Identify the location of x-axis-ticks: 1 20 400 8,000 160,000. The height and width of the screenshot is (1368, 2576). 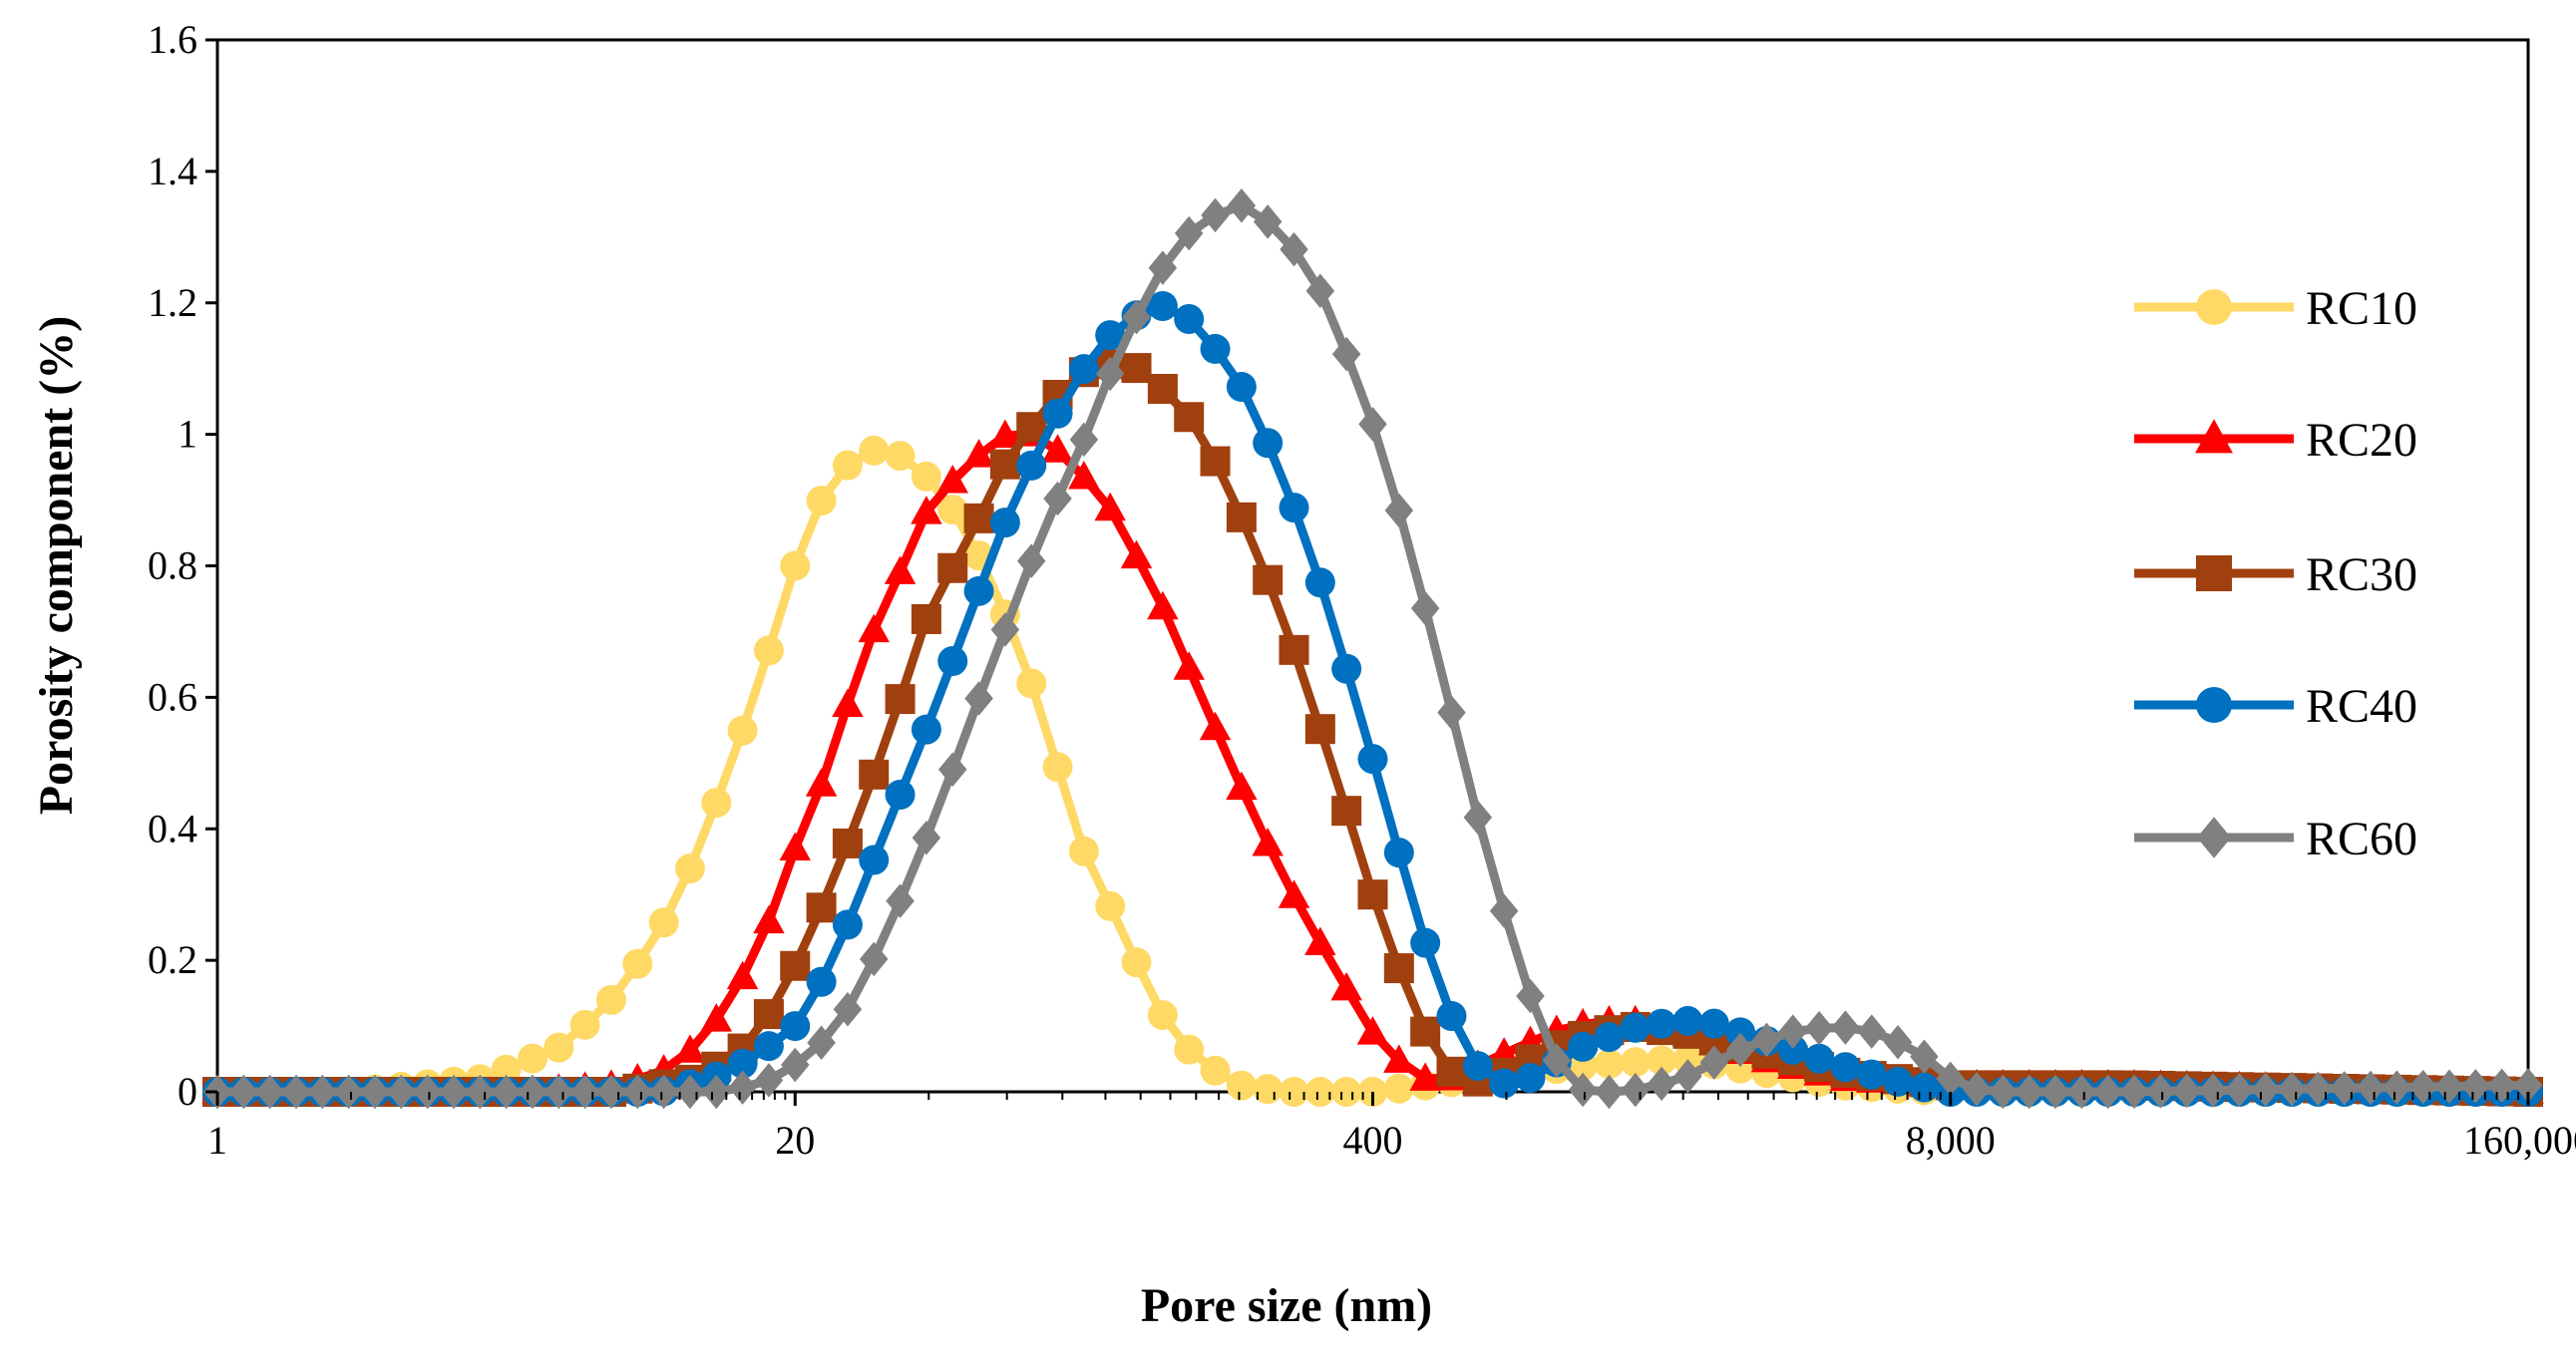
(1391, 1127).